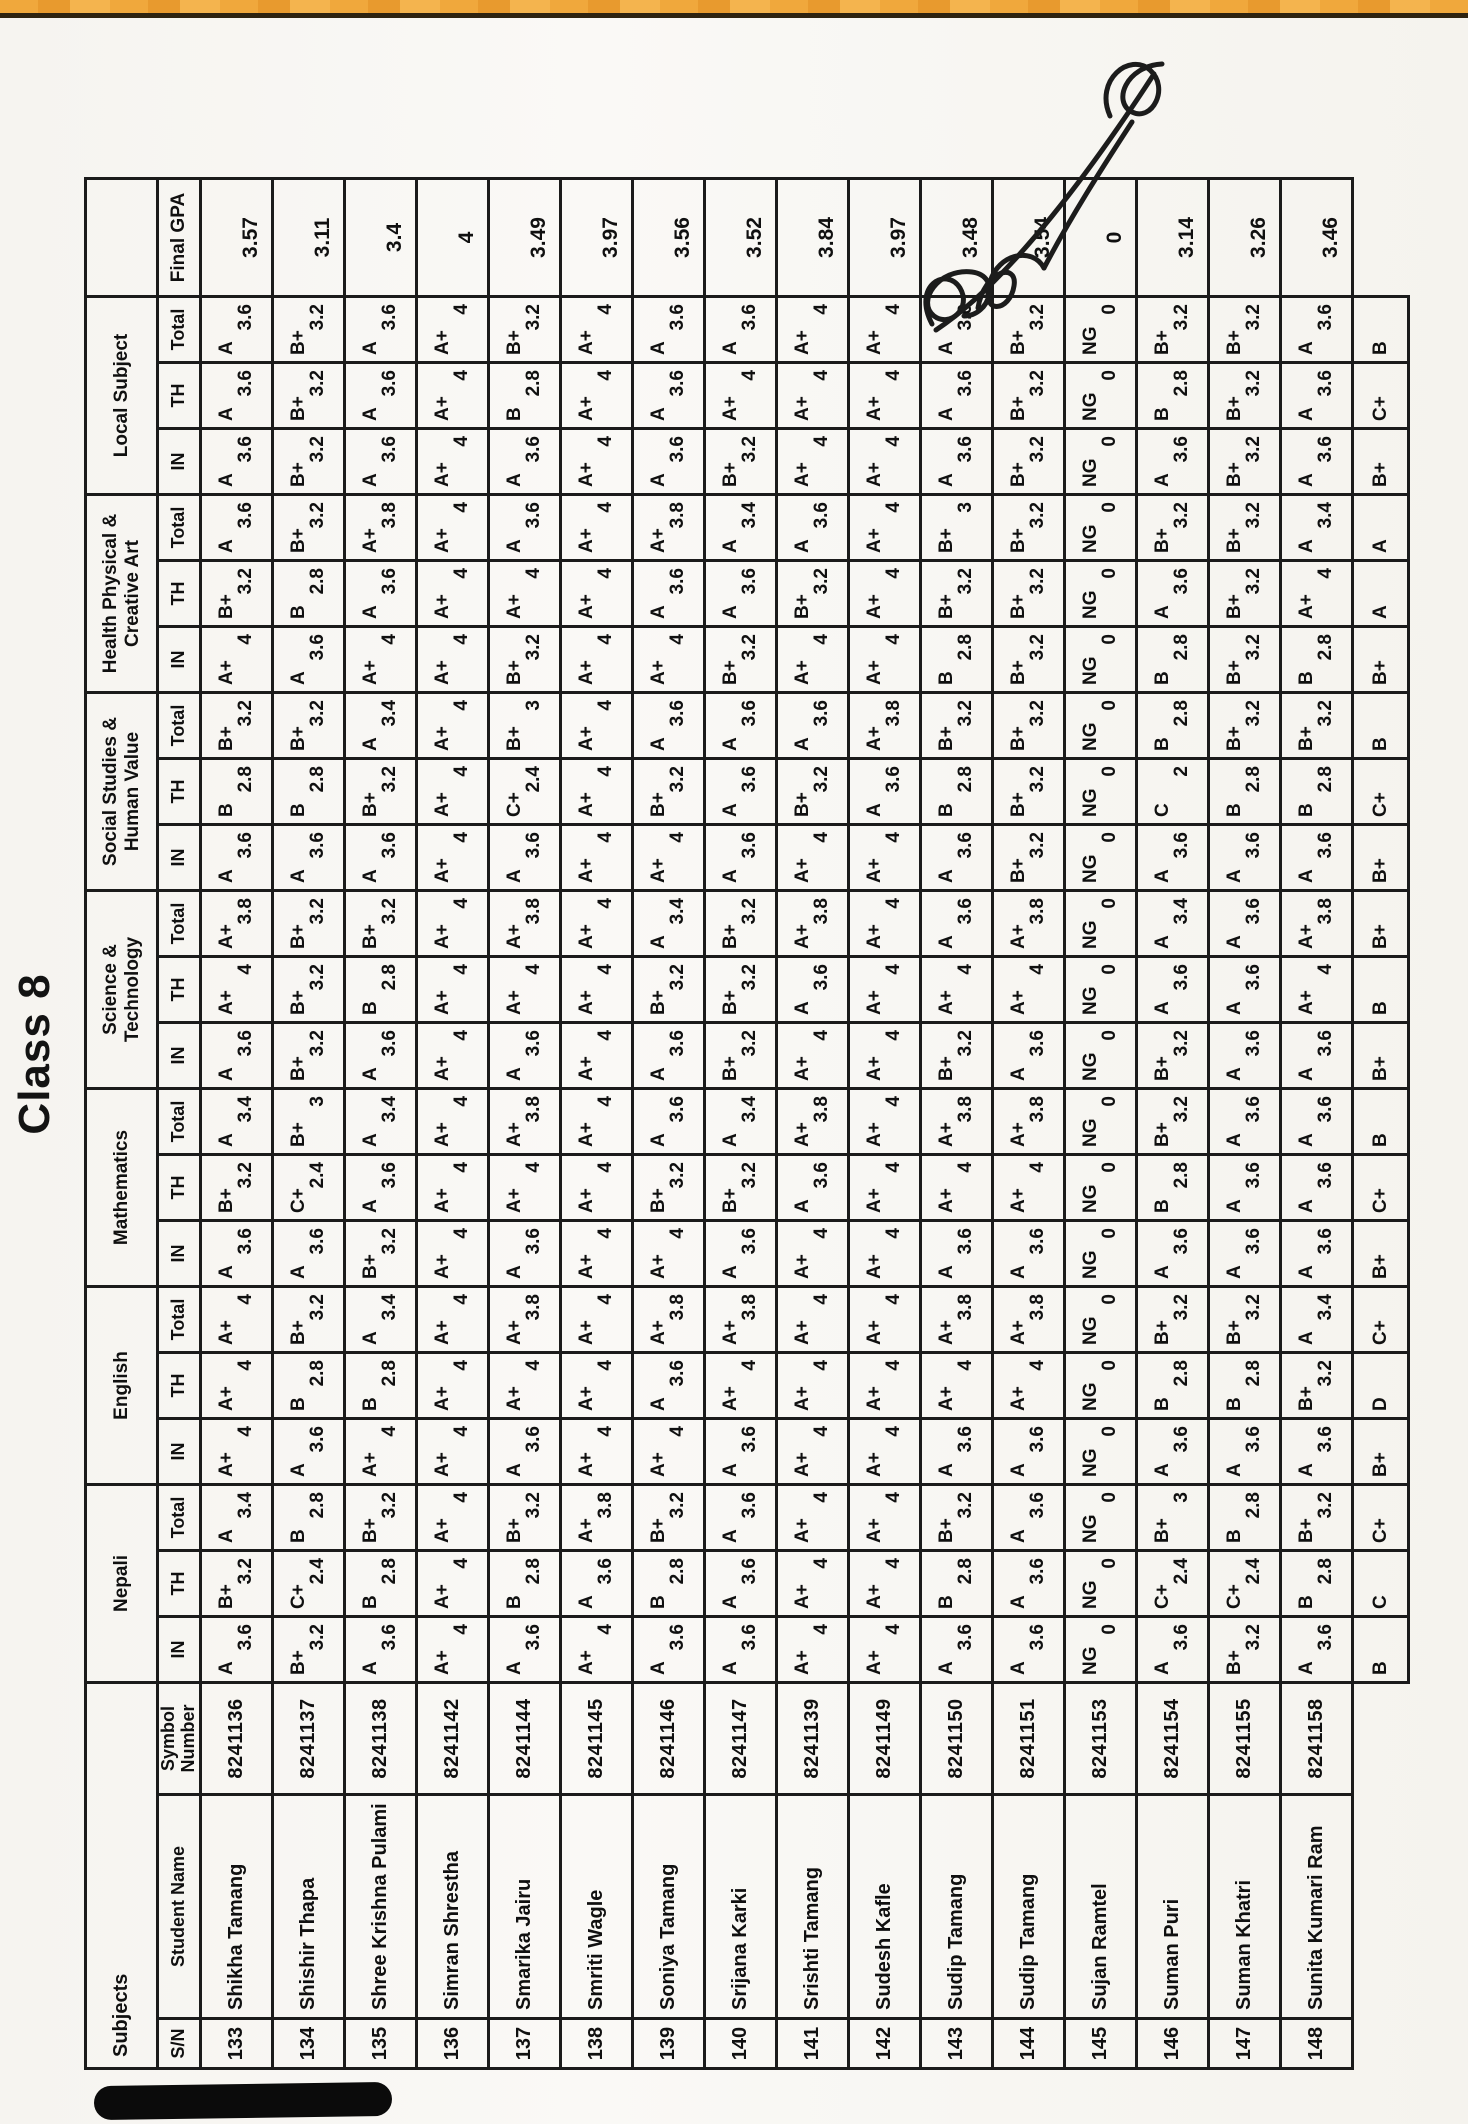  I want to click on grade-point: 2.8, so click(390, 1571).